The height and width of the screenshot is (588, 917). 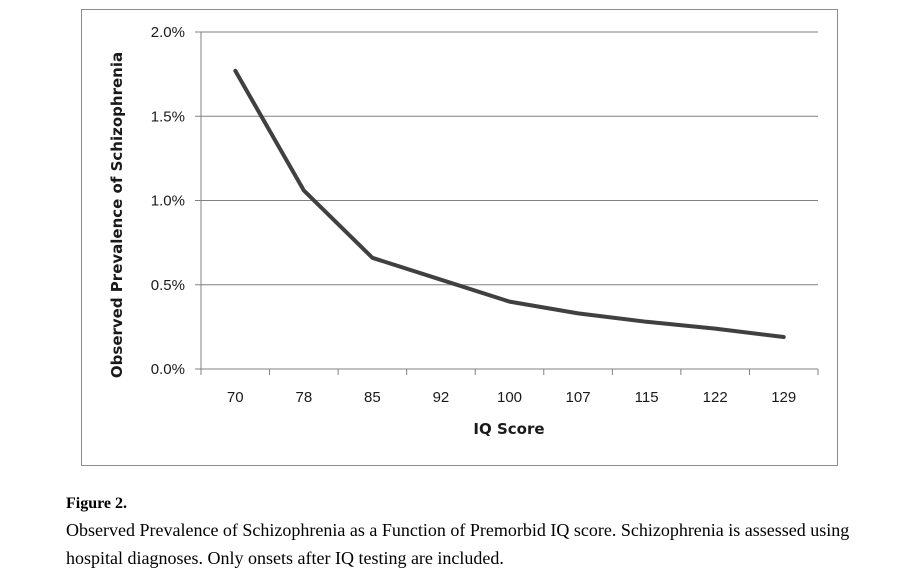 What do you see at coordinates (117, 215) in the screenshot?
I see `y-axis-title: Observed Prevalence of Schizophrenia` at bounding box center [117, 215].